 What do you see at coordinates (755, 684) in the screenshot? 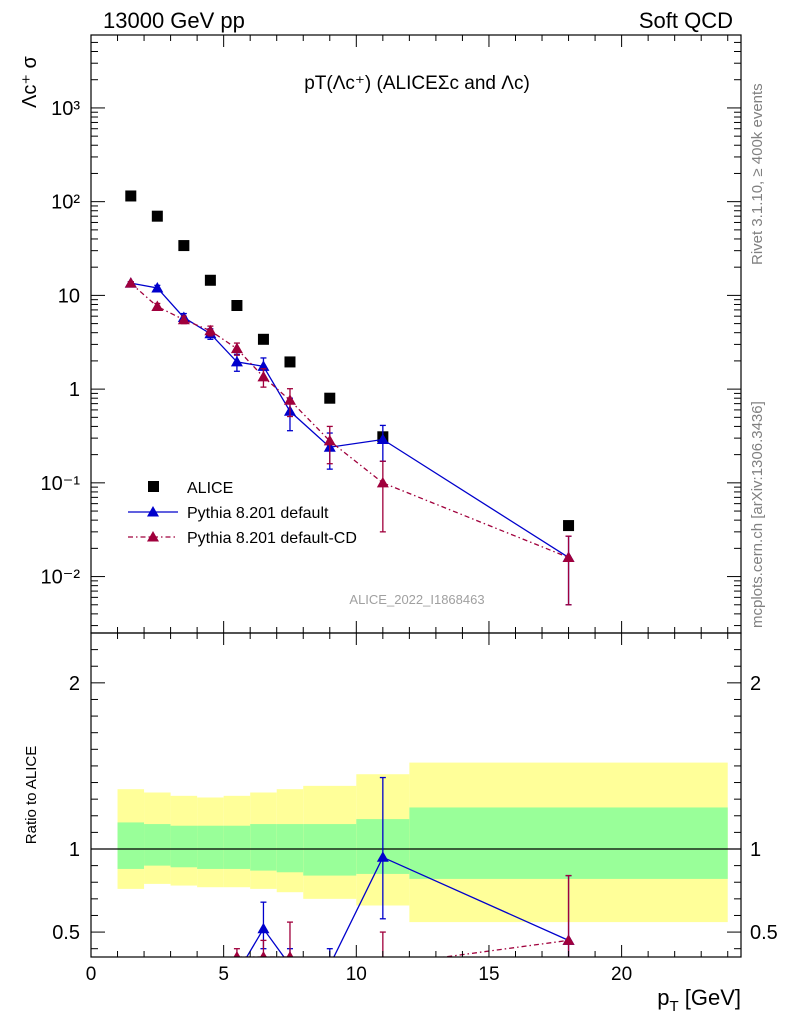
I see `y-tick-label-right: 2` at bounding box center [755, 684].